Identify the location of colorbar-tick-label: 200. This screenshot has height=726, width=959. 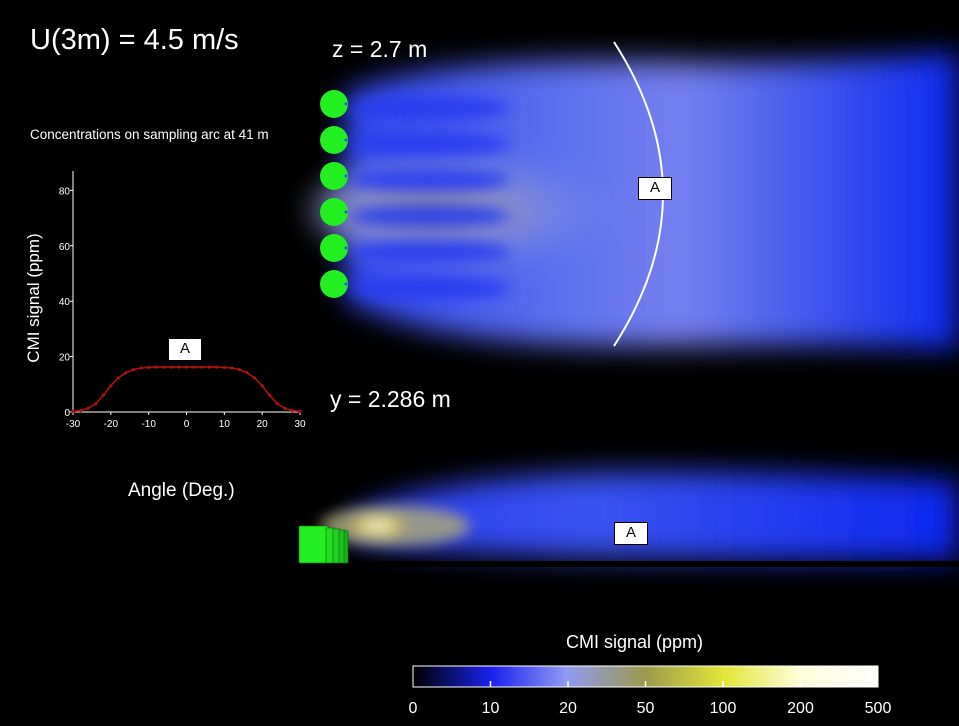
(800, 708).